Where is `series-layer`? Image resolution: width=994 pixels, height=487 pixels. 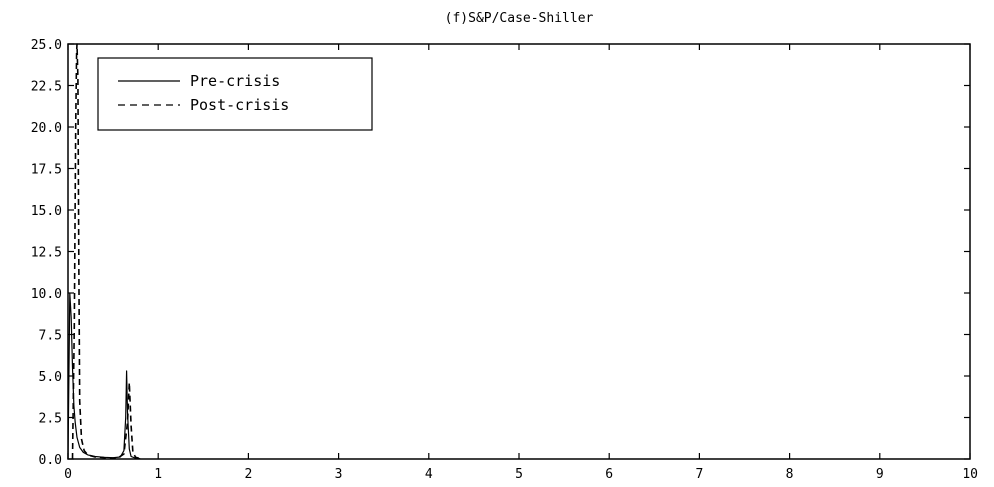 series-layer is located at coordinates (104, 251).